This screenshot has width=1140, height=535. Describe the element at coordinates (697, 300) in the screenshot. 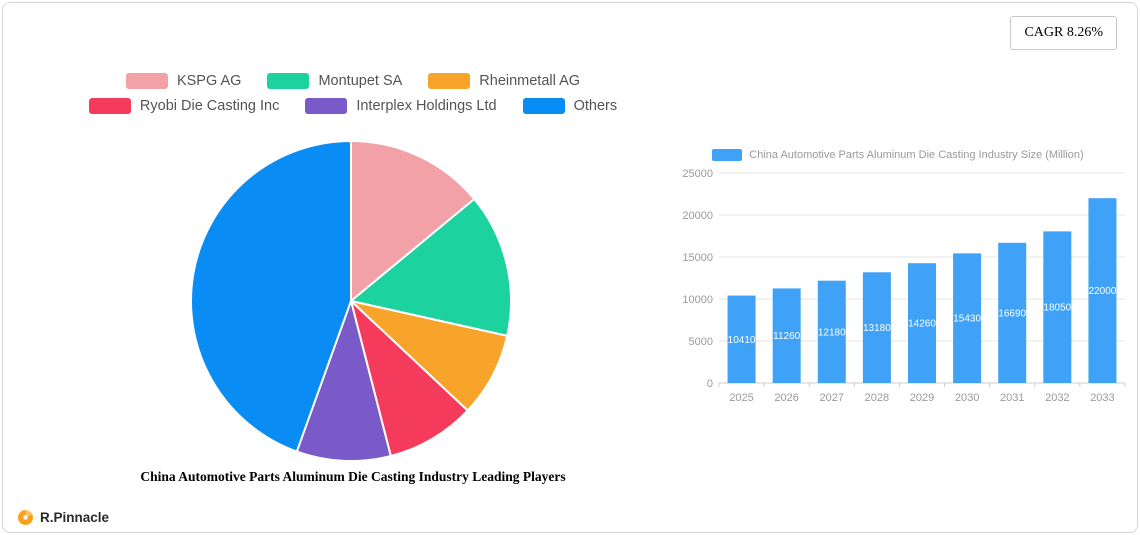

I see `y-tick-label: 10000` at that location.